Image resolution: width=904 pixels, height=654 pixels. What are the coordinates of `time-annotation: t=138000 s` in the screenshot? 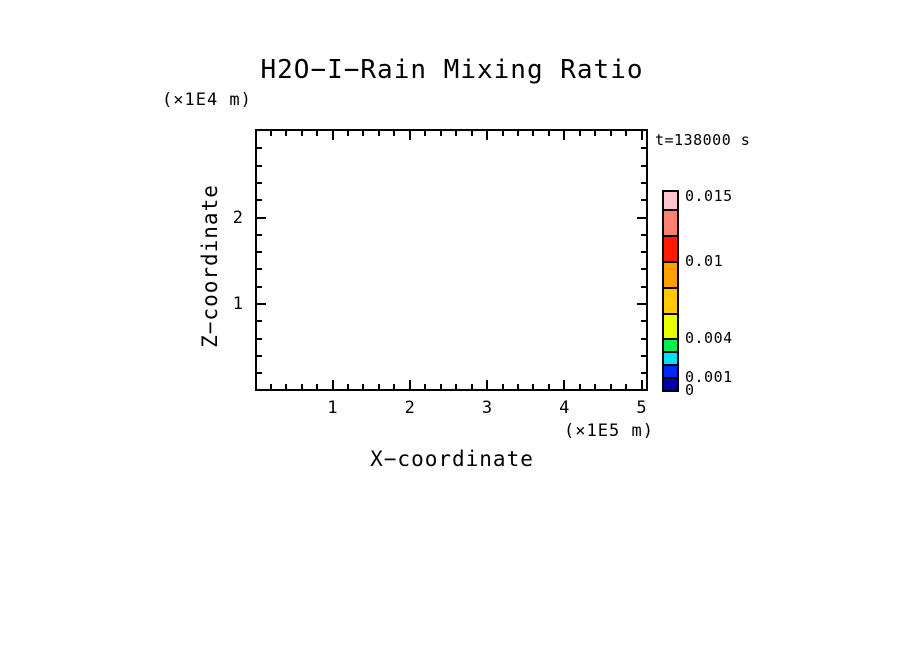 It's located at (703, 140).